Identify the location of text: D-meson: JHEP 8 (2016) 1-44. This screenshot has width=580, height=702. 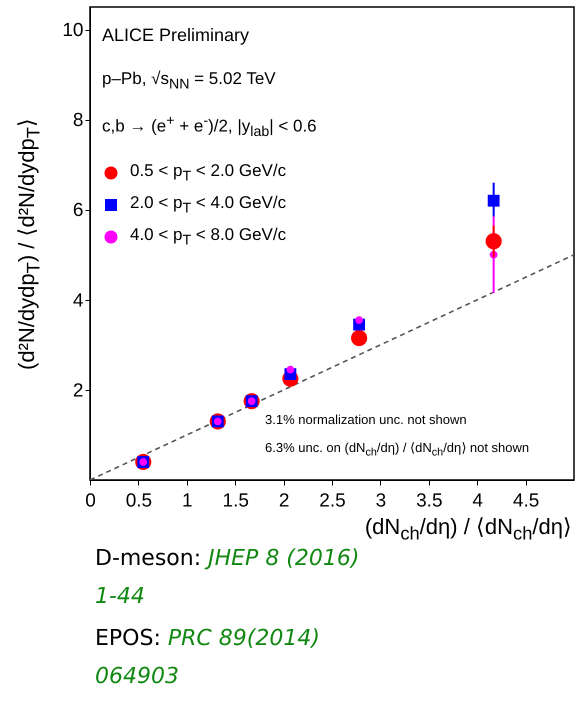
(227, 577).